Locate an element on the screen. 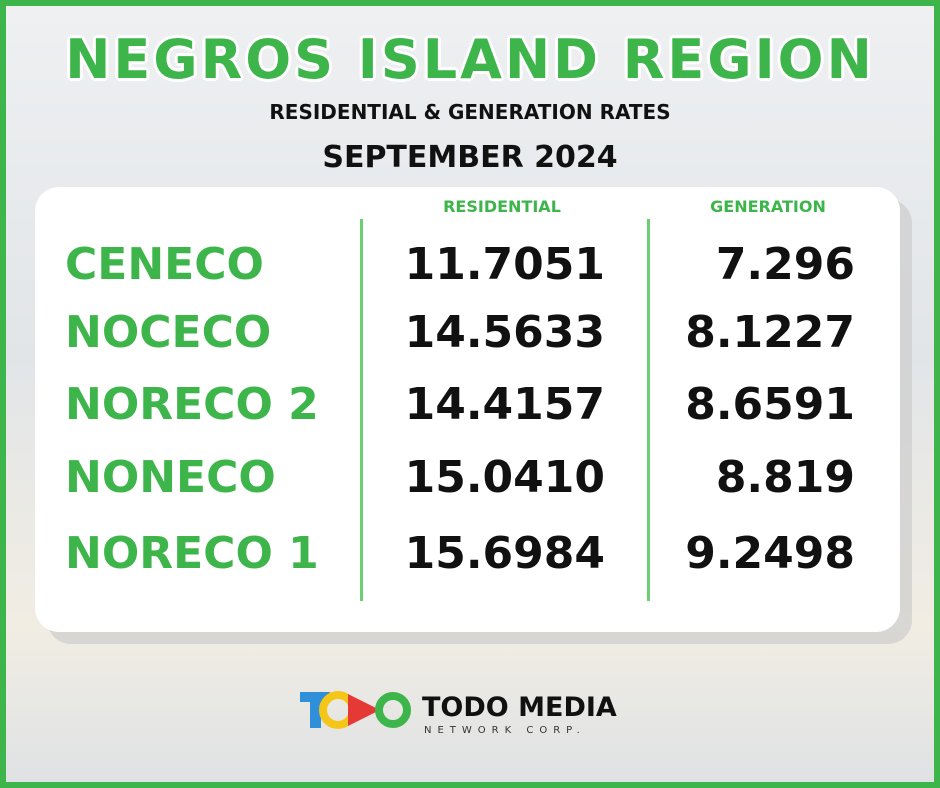  residential-rate: 15.6984 is located at coordinates (504, 553).